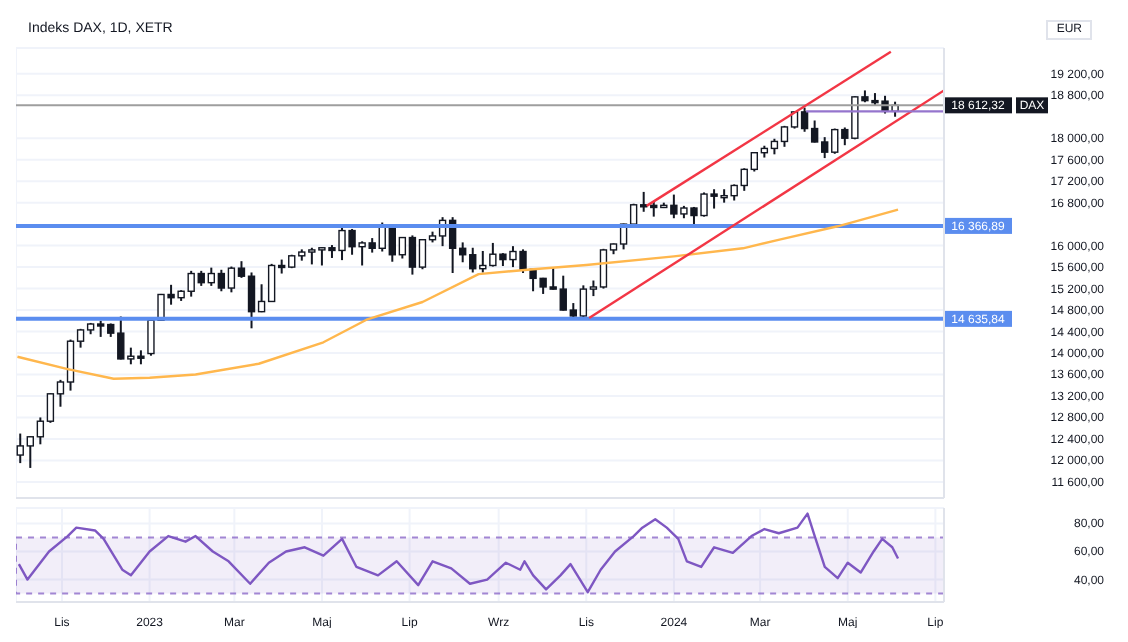 The width and height of the screenshot is (1128, 642). Describe the element at coordinates (458, 553) in the screenshot. I see `line-series` at that location.